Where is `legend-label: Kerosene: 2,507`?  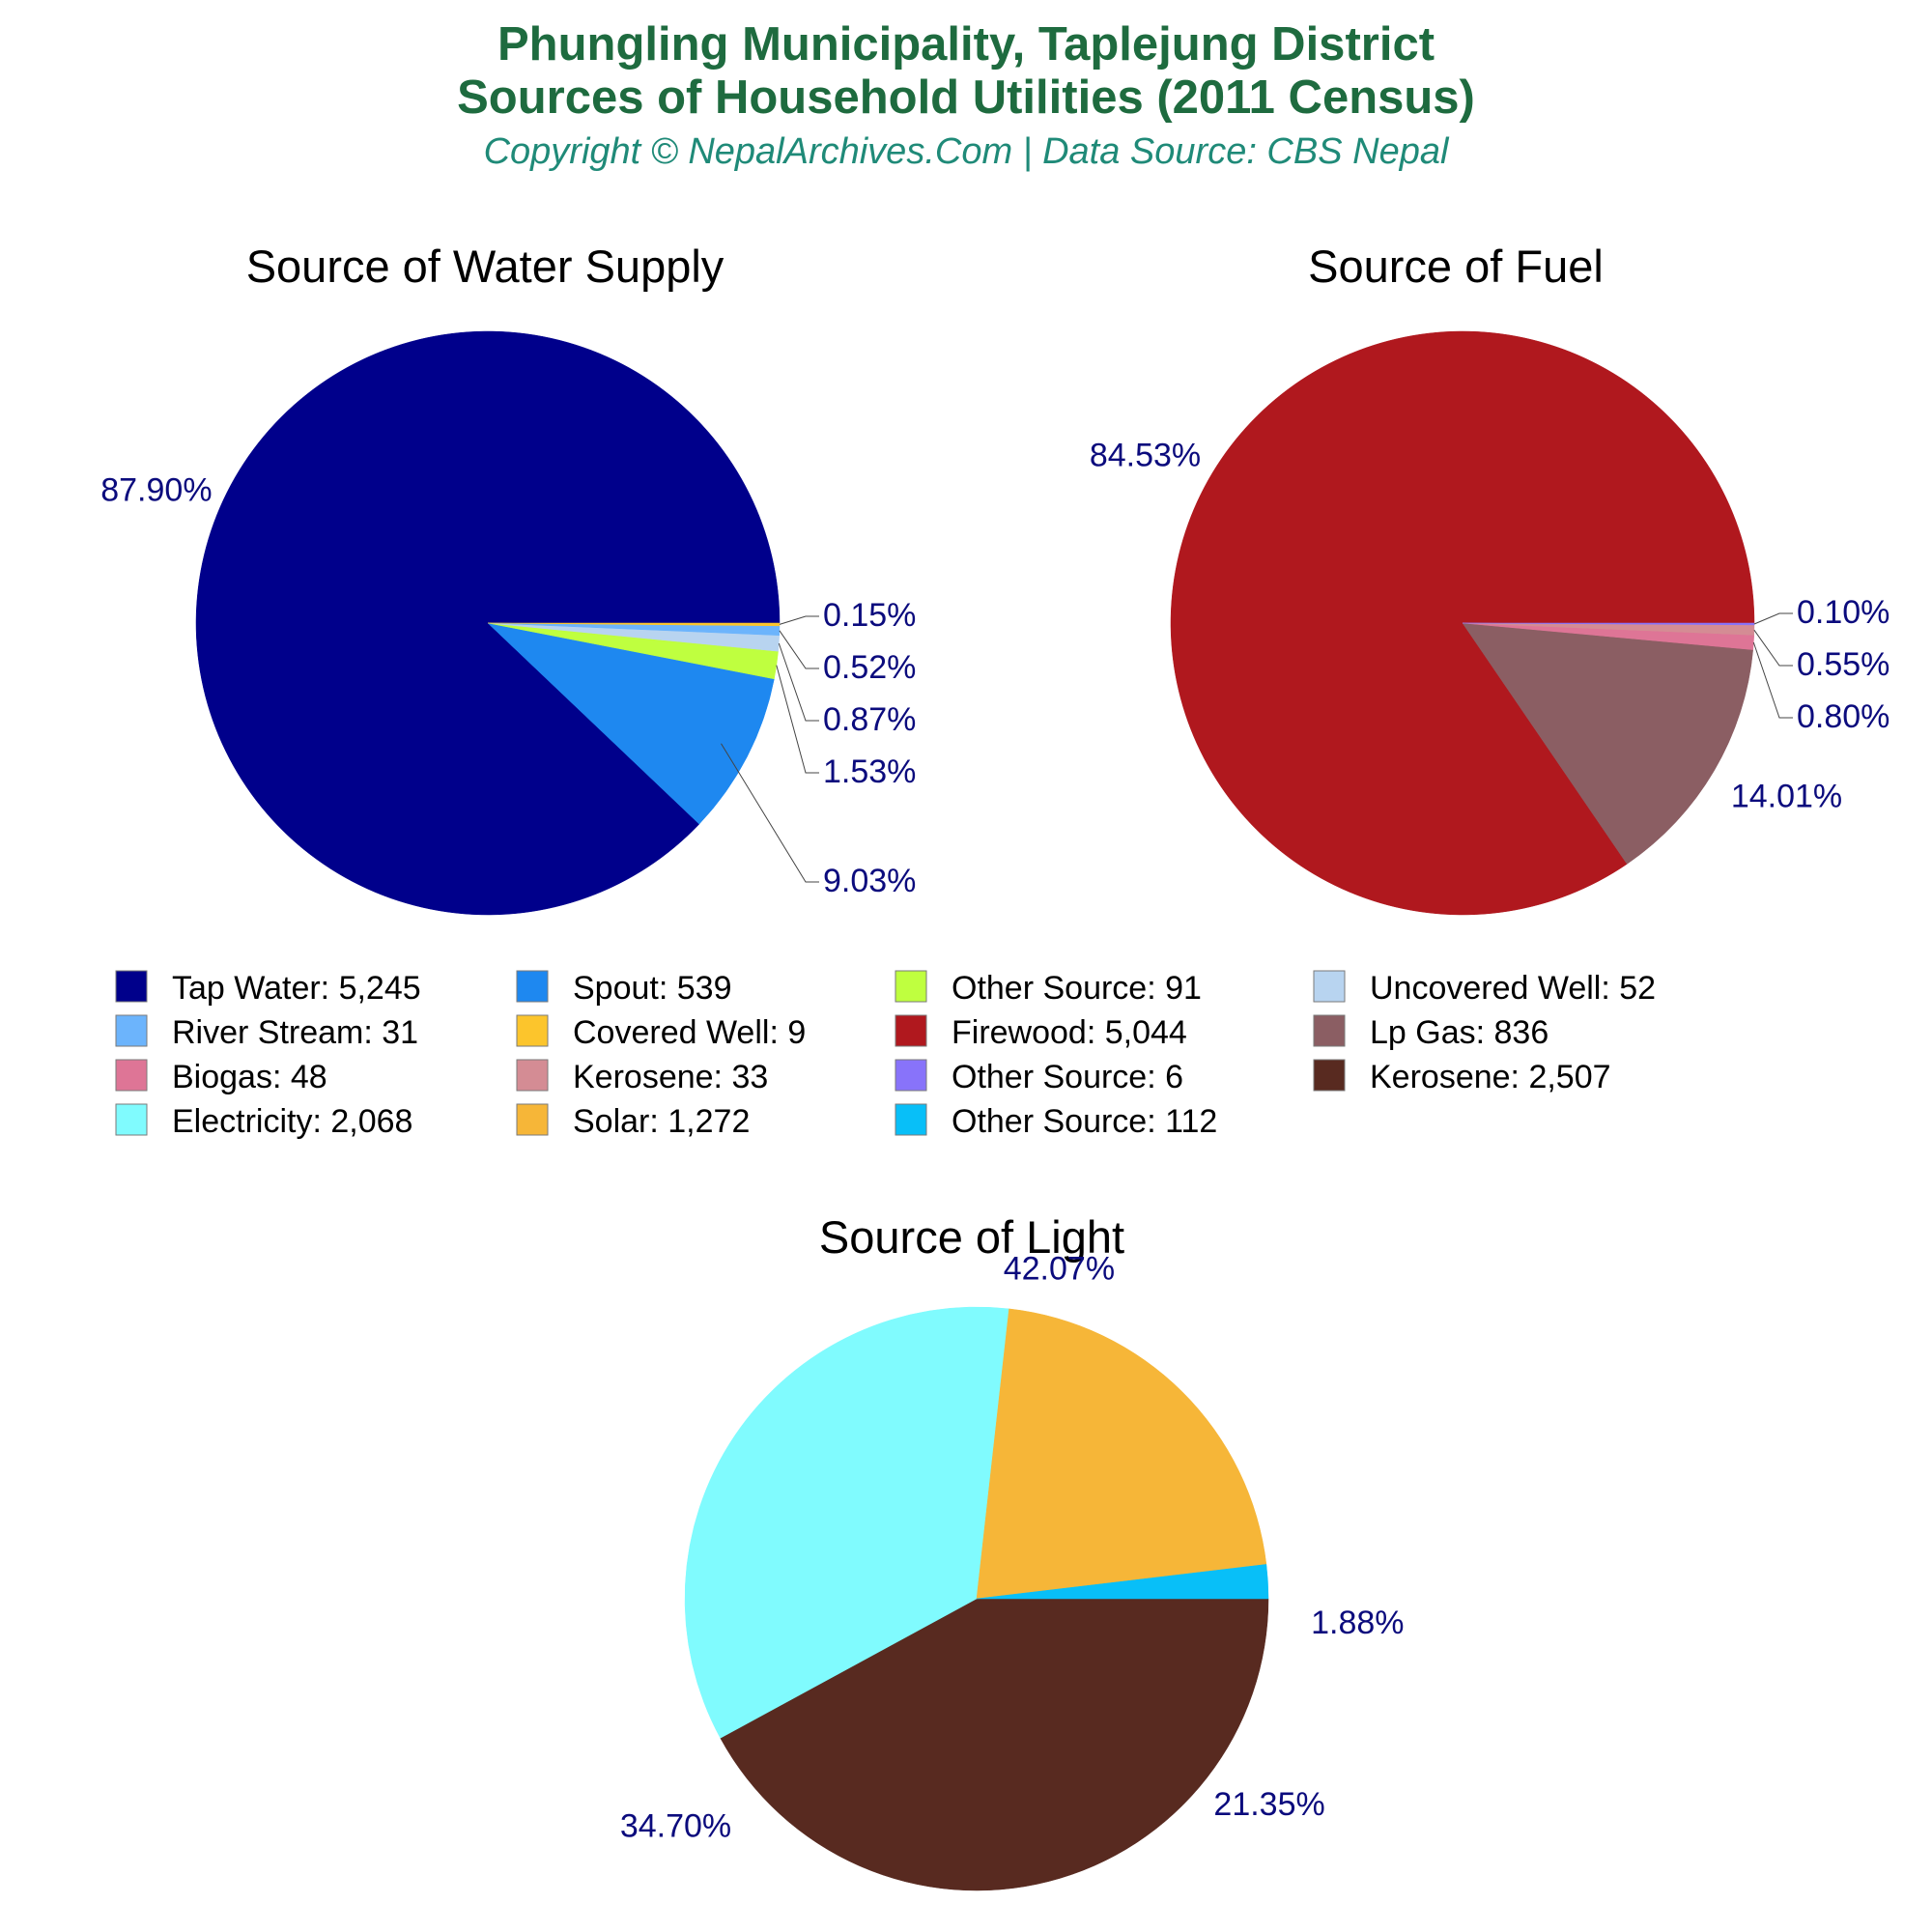 legend-label: Kerosene: 2,507 is located at coordinates (1490, 1077).